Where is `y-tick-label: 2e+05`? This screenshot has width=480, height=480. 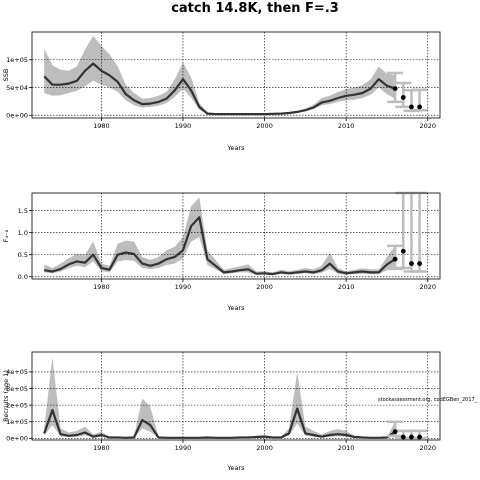 y-tick-label: 2e+05 is located at coordinates (17, 405).